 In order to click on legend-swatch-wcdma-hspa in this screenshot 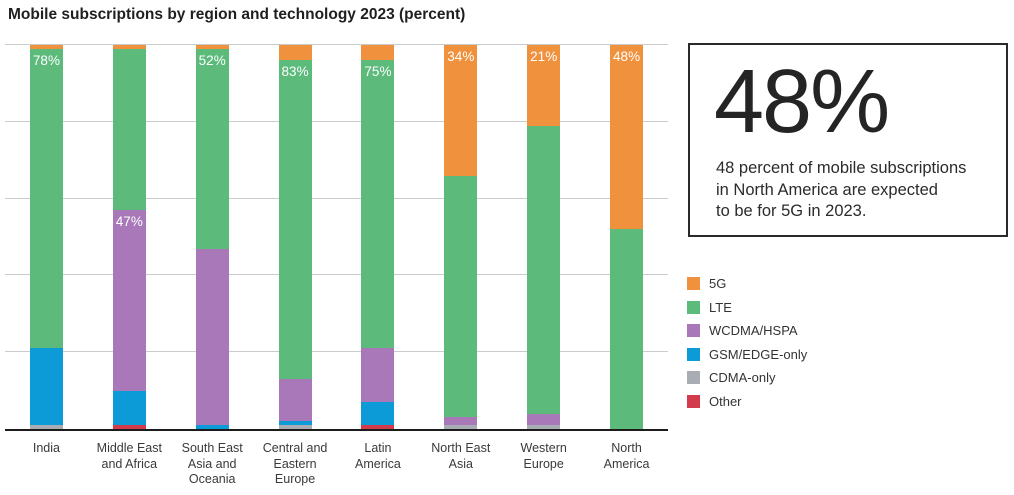, I will do `click(693, 330)`.